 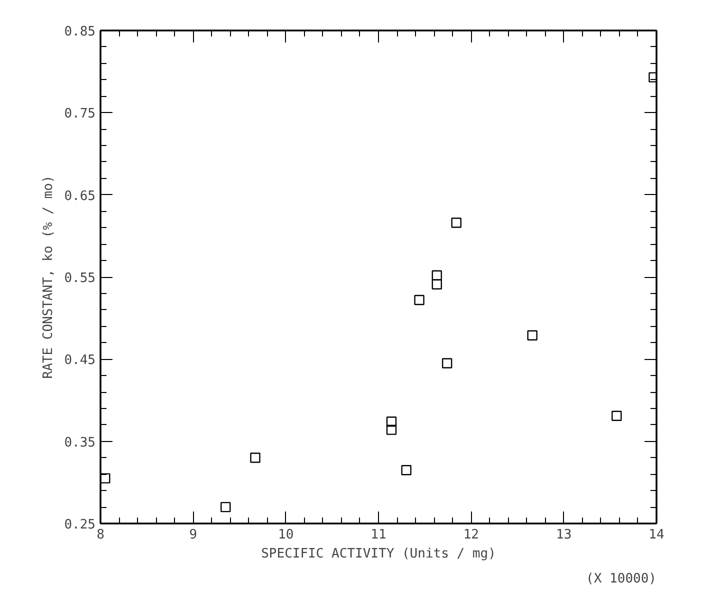 What do you see at coordinates (80, 525) in the screenshot?
I see `y-tick-label: 0.25` at bounding box center [80, 525].